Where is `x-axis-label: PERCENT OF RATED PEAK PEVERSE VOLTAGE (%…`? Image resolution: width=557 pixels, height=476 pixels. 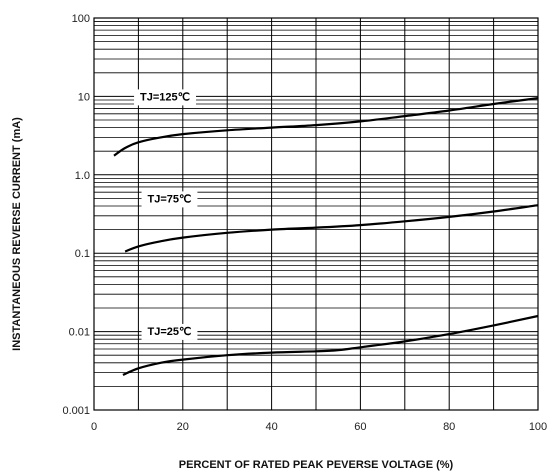
x-axis-label: PERCENT OF RATED PEAK PEVERSE VOLTAGE (%… is located at coordinates (316, 465).